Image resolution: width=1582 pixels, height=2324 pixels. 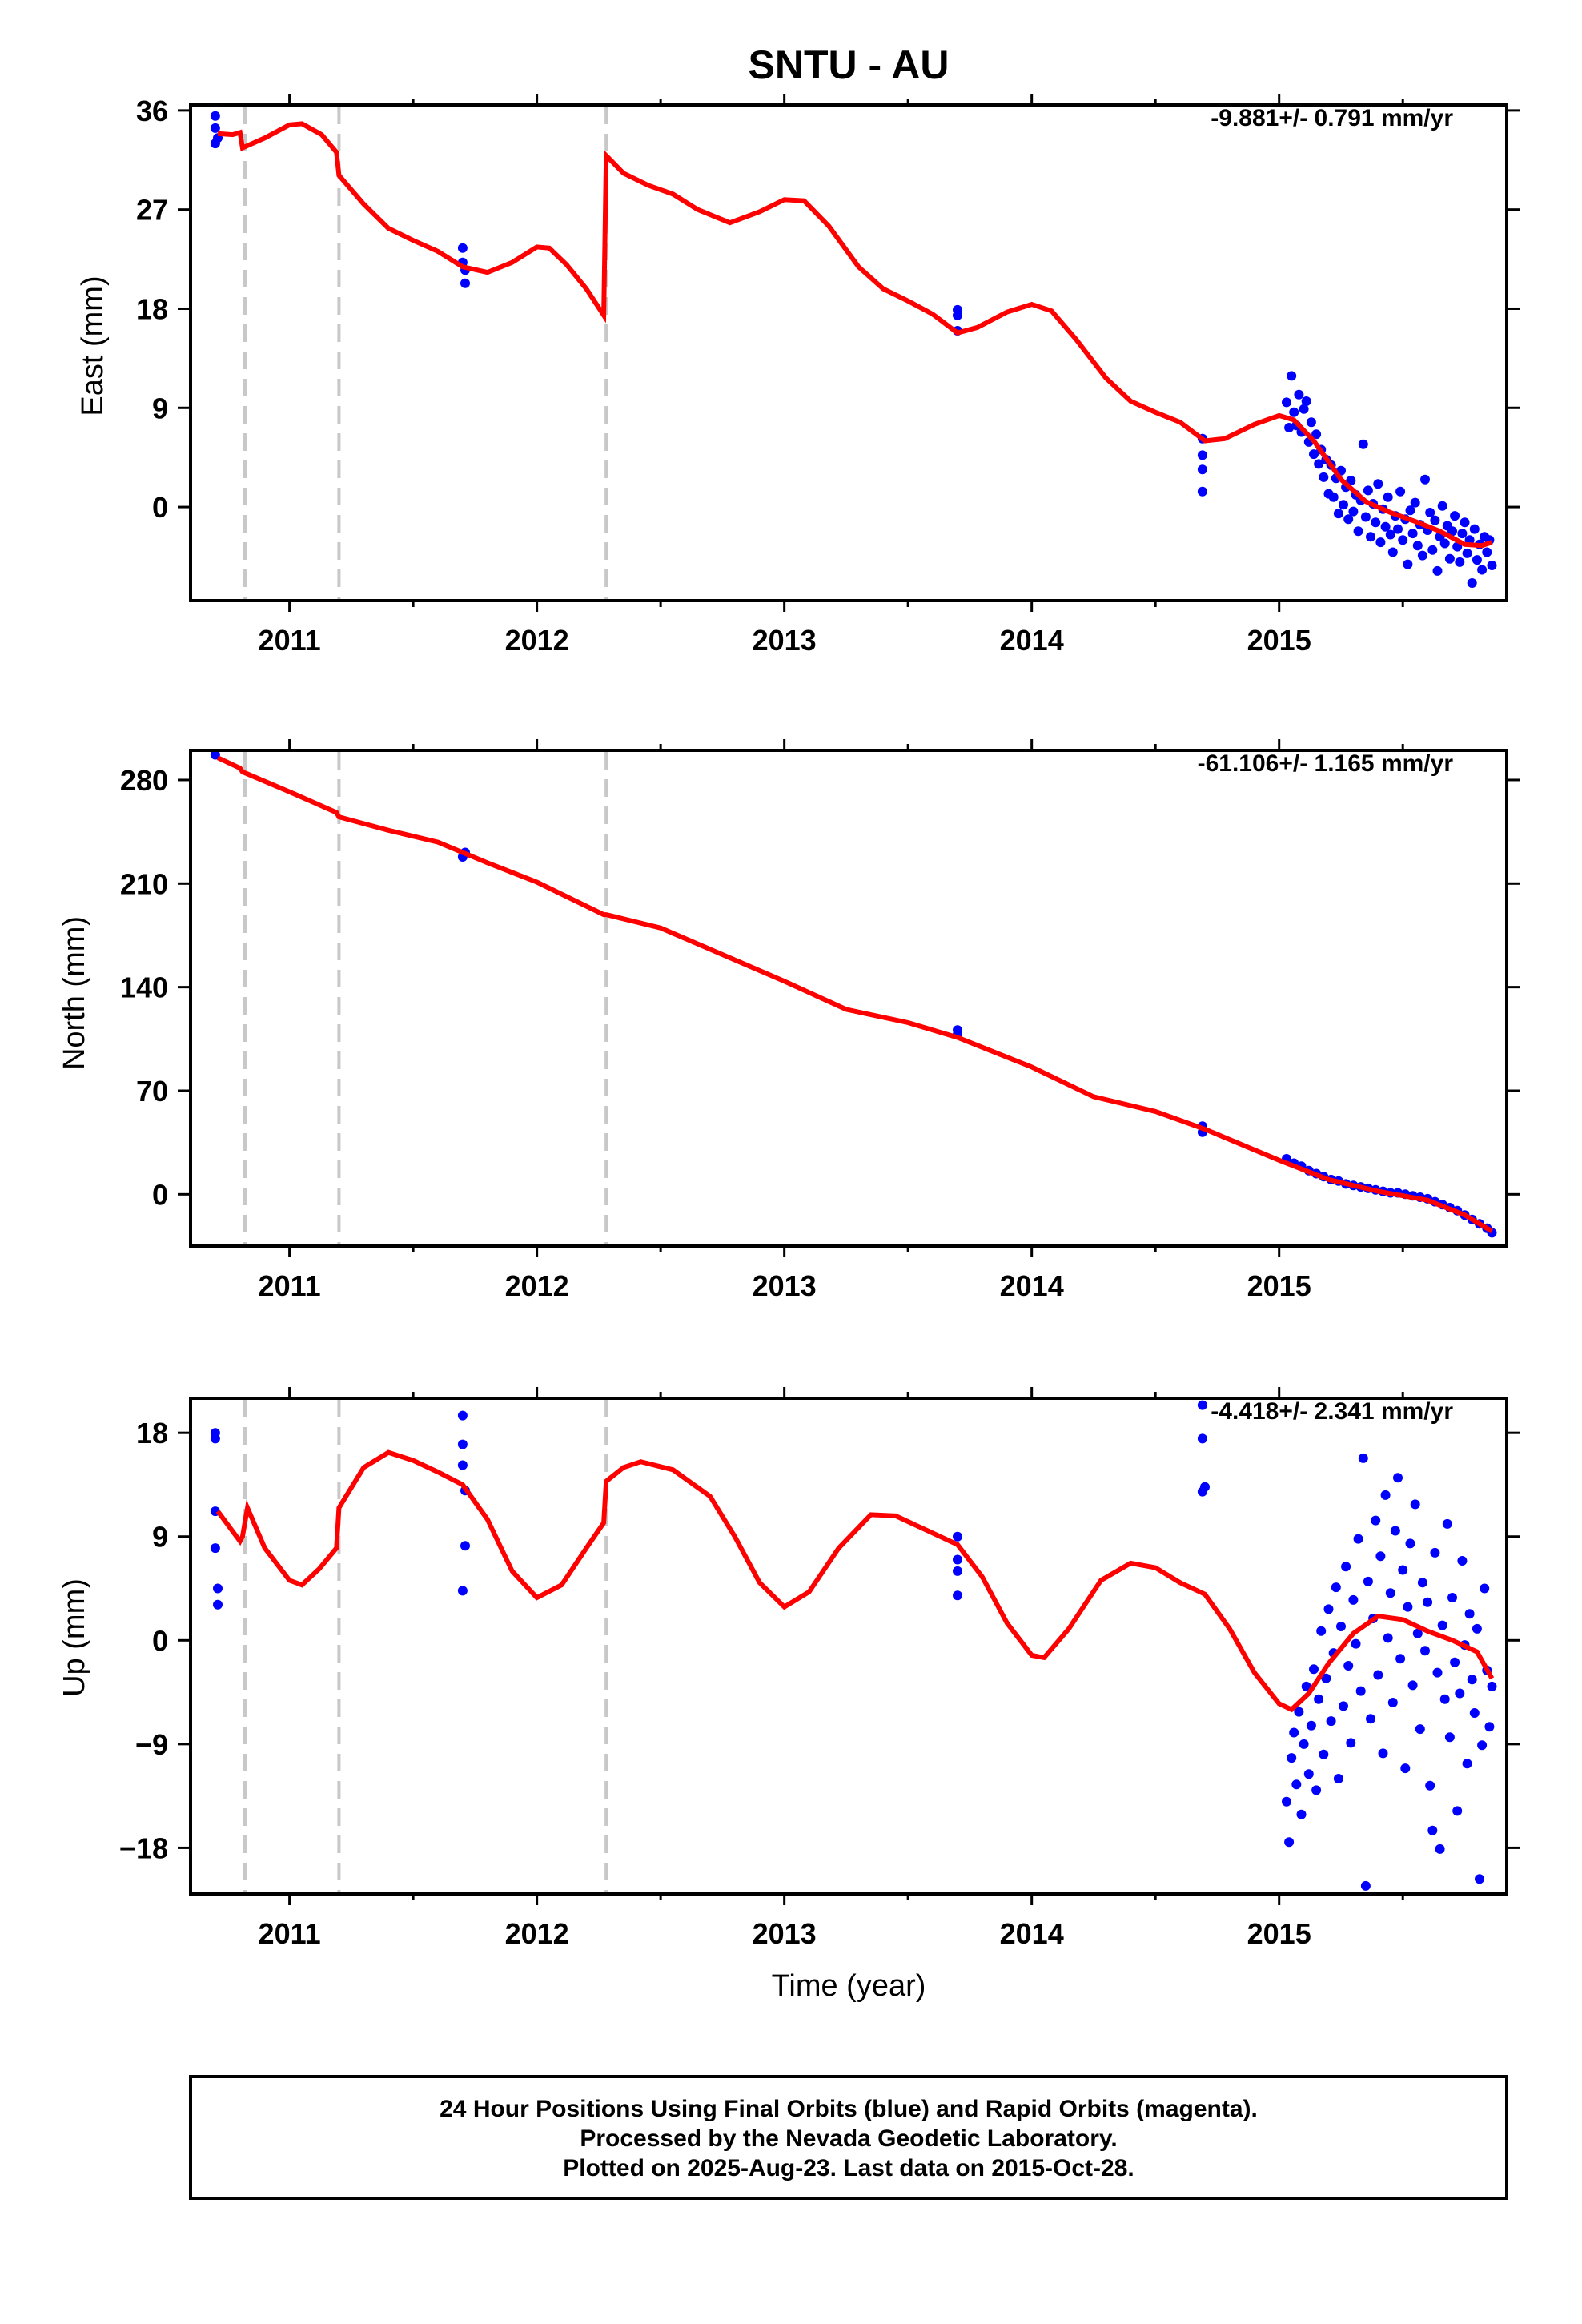 I want to click on north-equipment-lines, so click(x=426, y=998).